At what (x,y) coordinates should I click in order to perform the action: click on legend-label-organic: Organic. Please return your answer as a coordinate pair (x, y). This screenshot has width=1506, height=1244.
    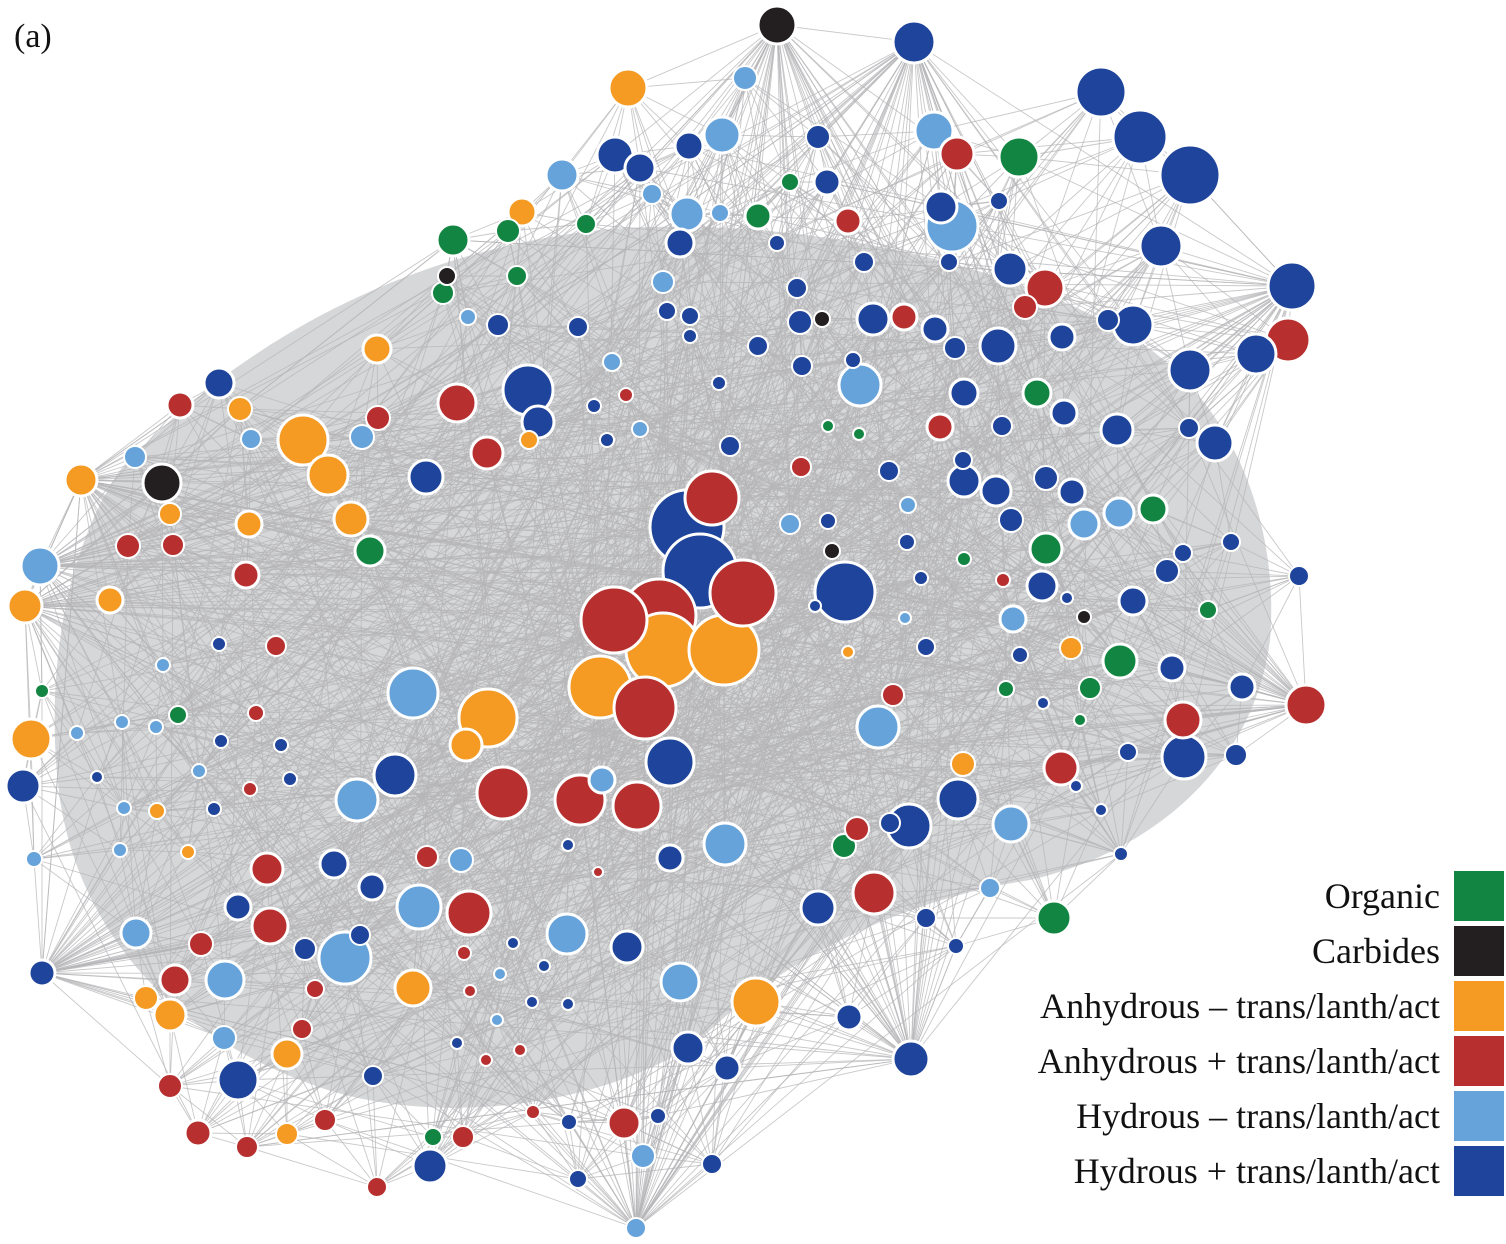
    Looking at the image, I should click on (1382, 895).